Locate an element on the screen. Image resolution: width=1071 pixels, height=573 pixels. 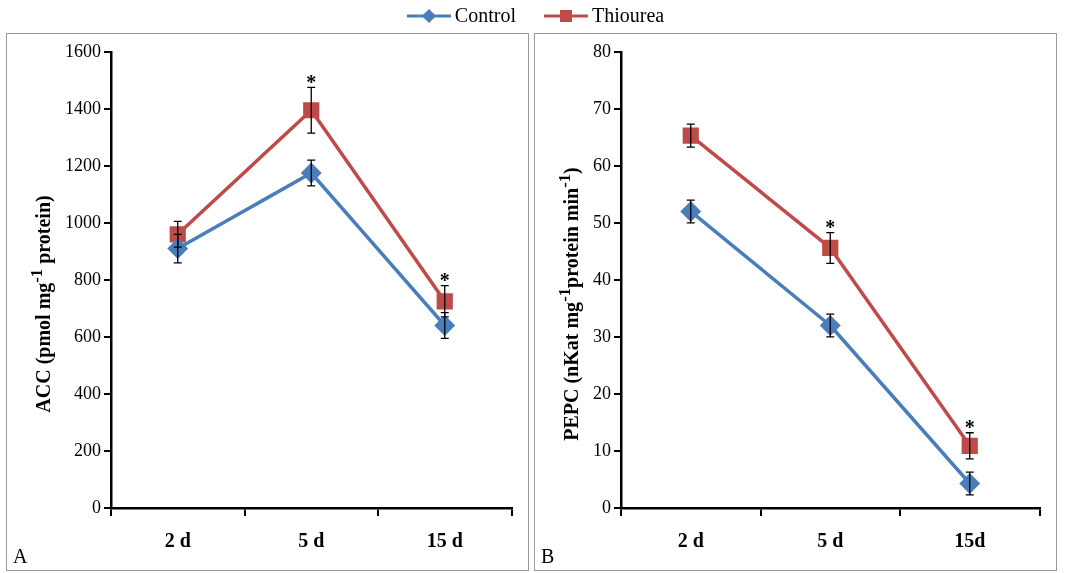
y-tick-label: 1400 is located at coordinates (83, 107).